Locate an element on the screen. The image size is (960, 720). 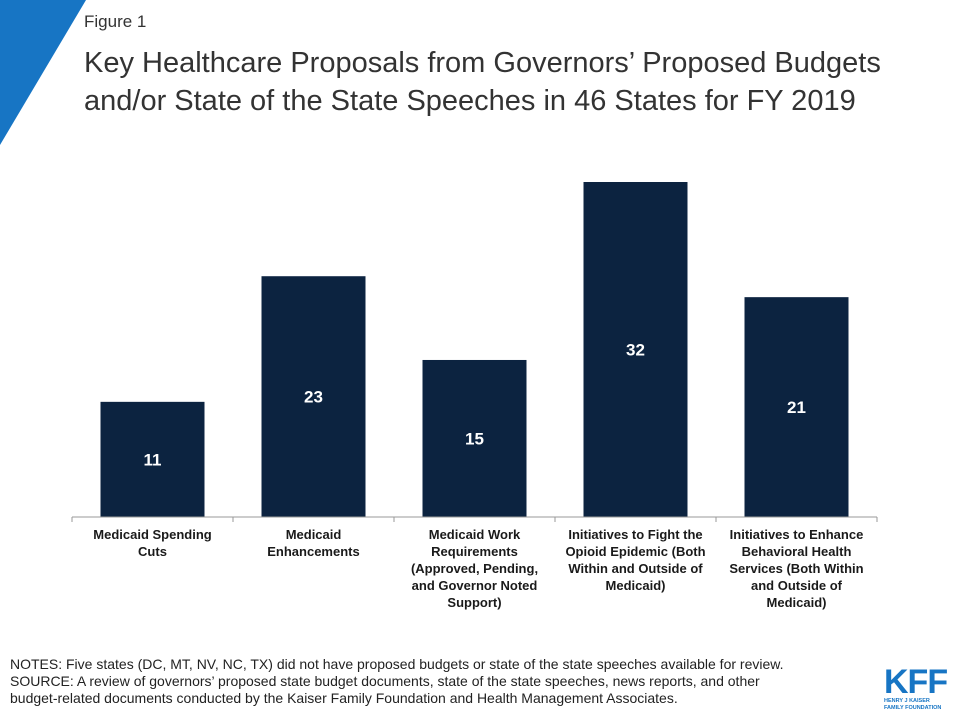
x-tick-label: Medicaid Enhancements is located at coordinates (314, 543).